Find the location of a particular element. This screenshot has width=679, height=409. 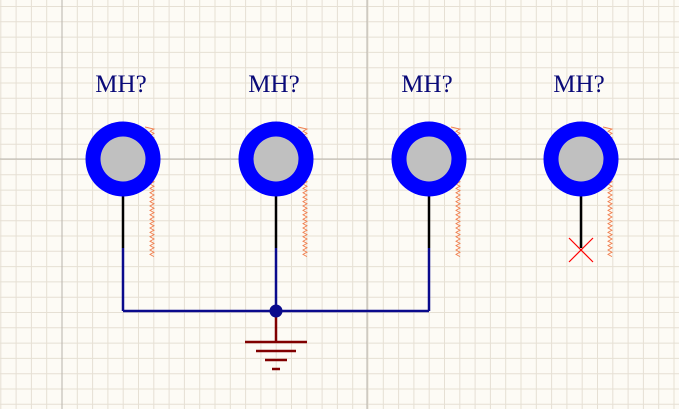

mounting-hole-4: MH? is located at coordinates (581, 167).